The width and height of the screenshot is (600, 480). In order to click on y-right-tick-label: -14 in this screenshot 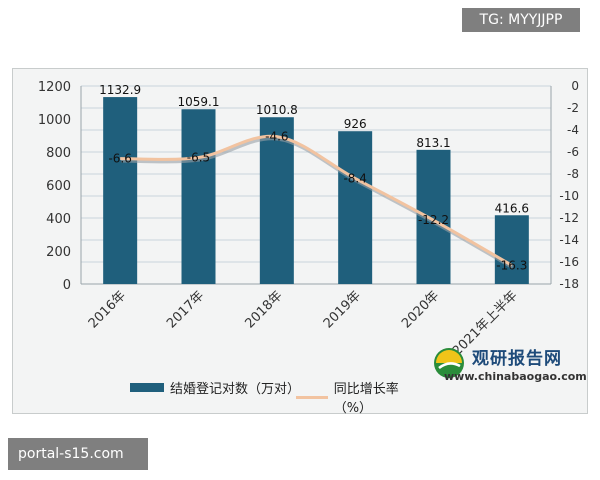, I will do `click(569, 240)`.